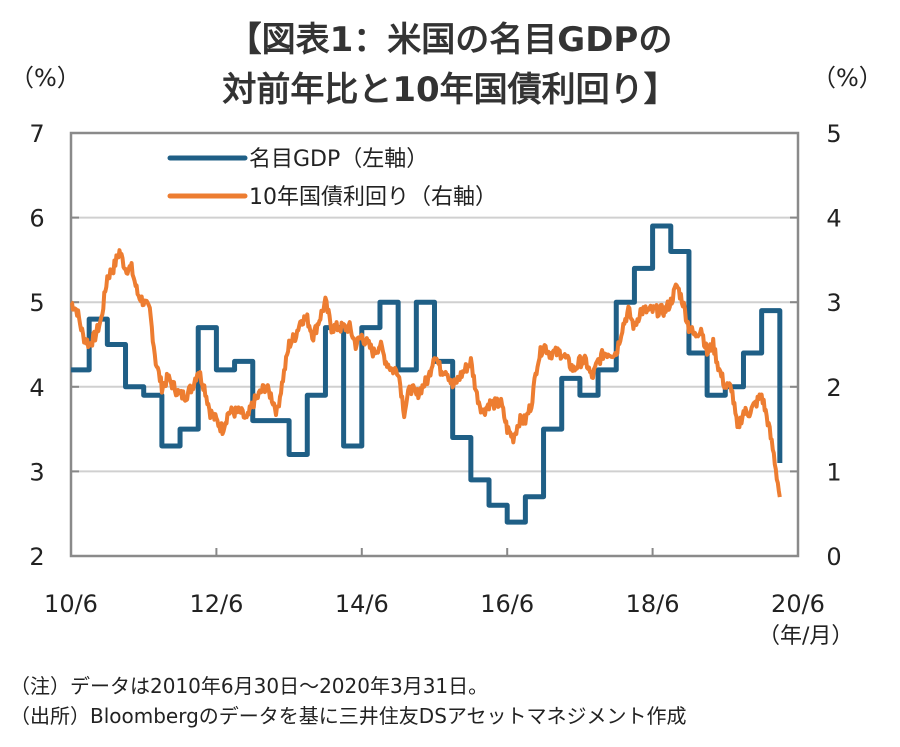  What do you see at coordinates (833, 472) in the screenshot?
I see `right-y-tick-label: 1` at bounding box center [833, 472].